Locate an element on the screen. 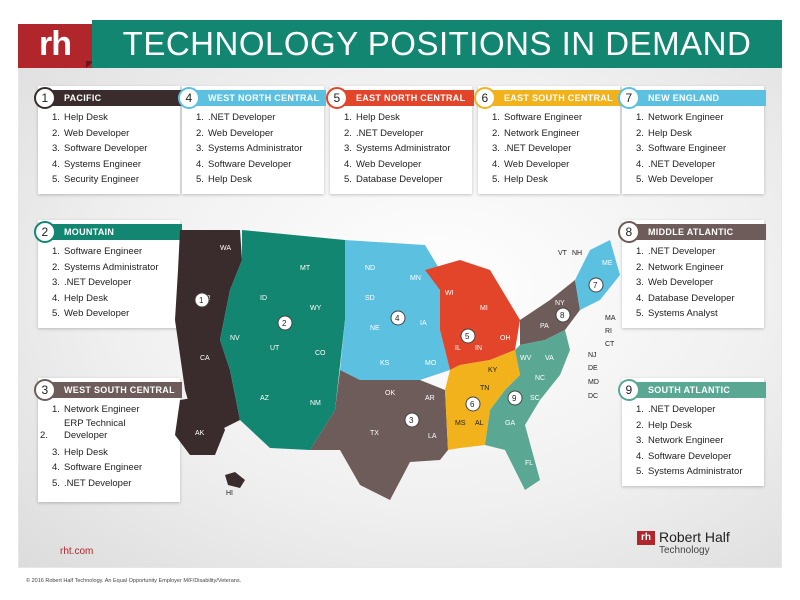  state-label-ny: NY is located at coordinates (560, 303).